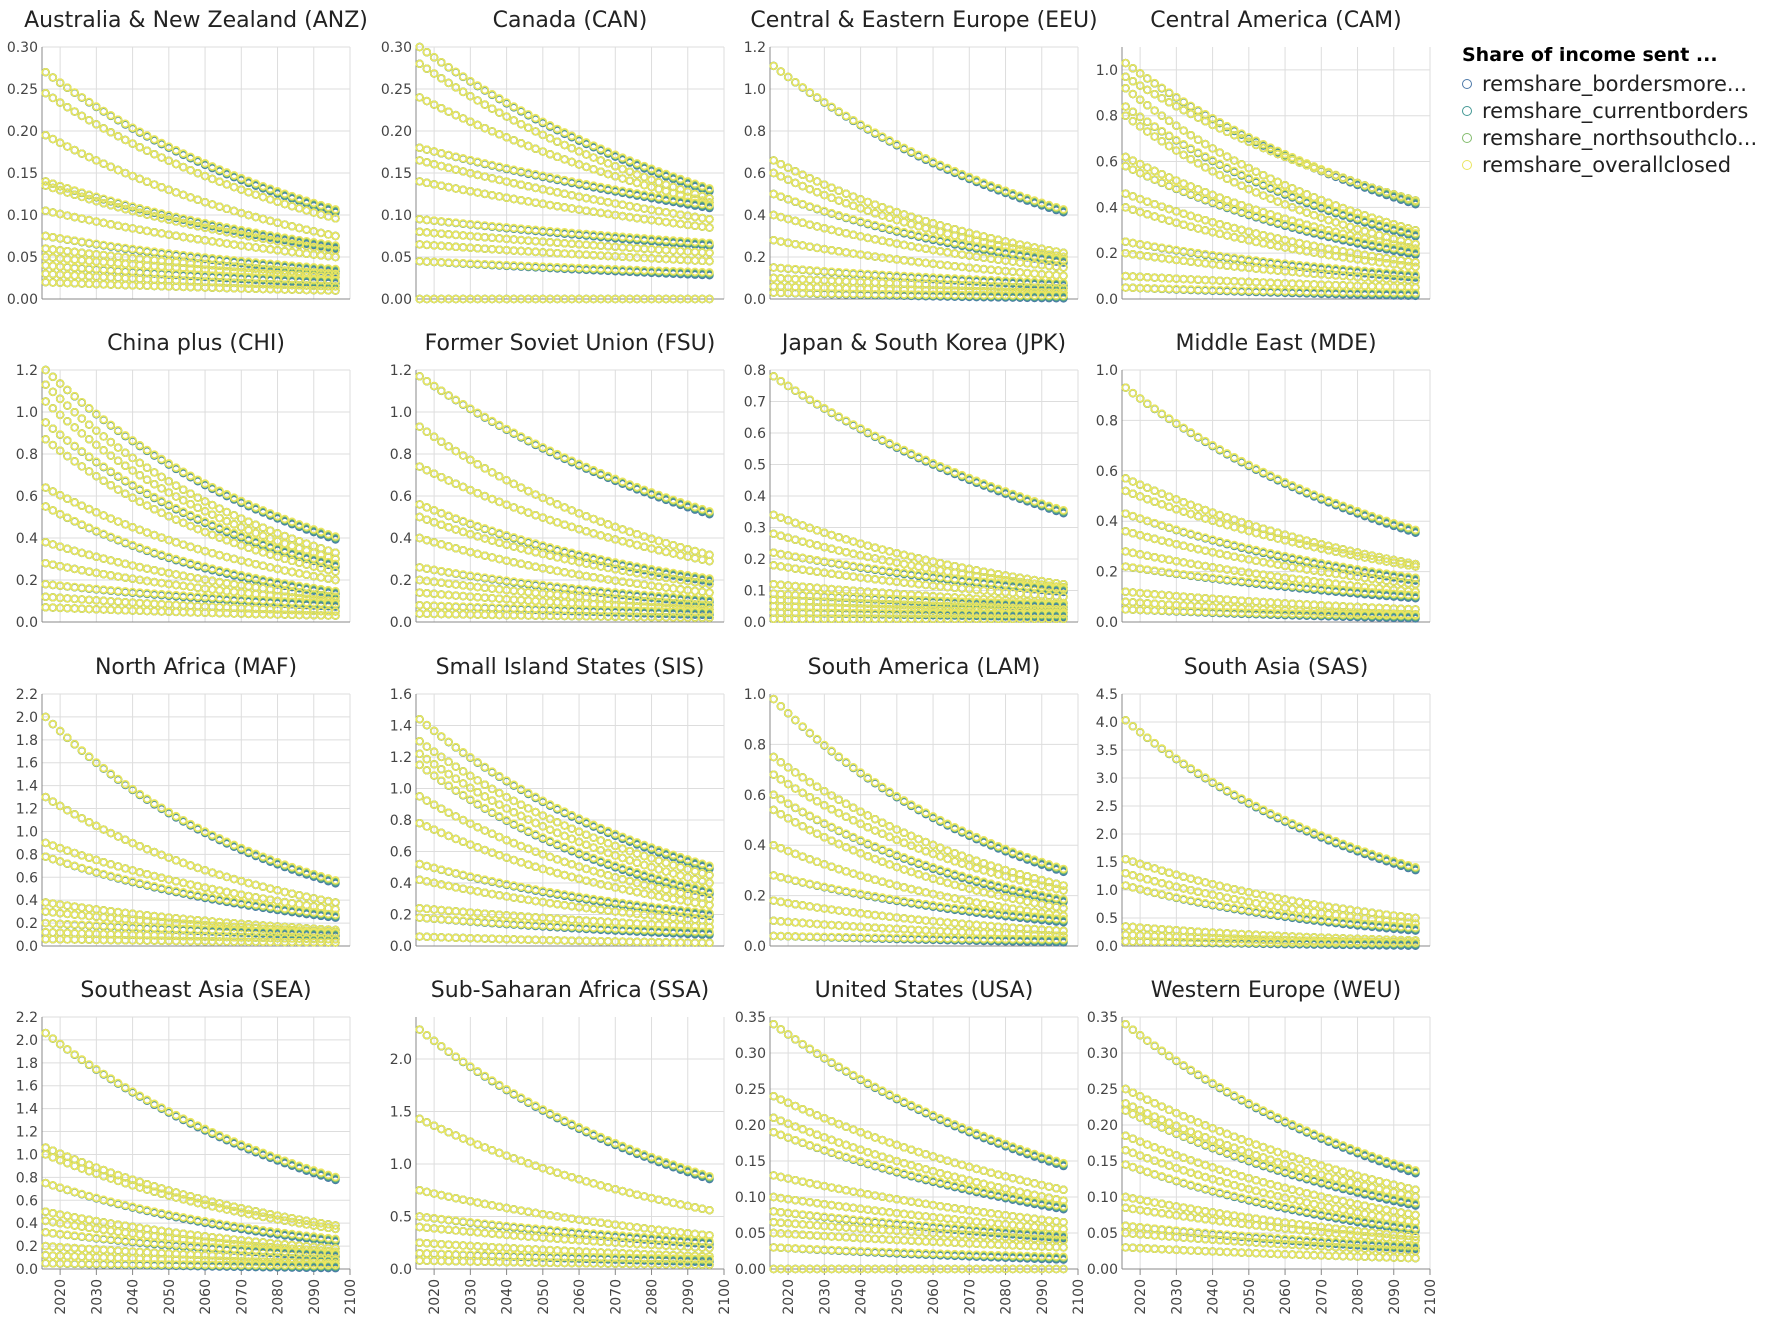 The image size is (1777, 1321). Describe the element at coordinates (22, 174) in the screenshot. I see `y-tick-label: 0.15` at that location.